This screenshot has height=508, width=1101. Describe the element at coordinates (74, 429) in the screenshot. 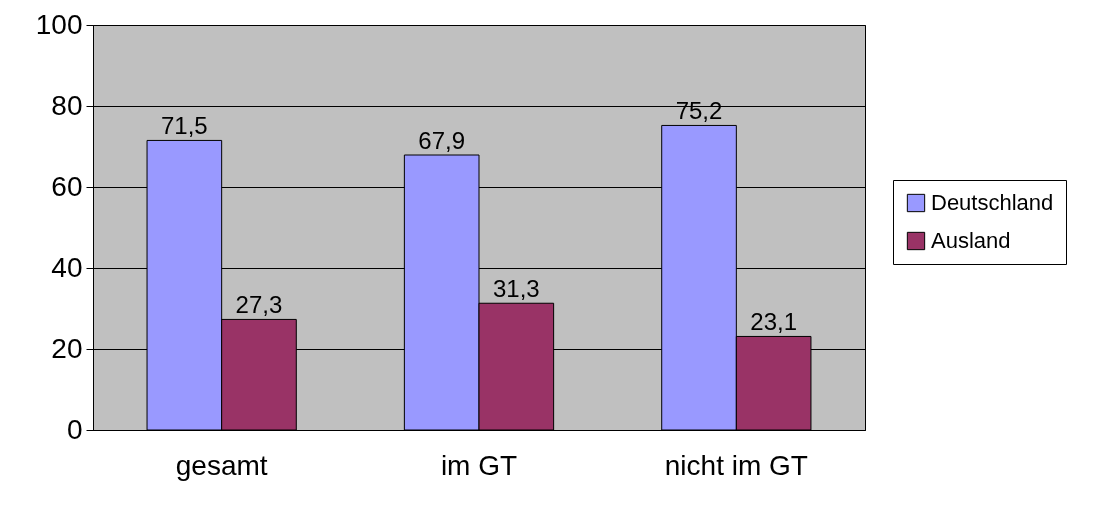

I see `y-tick-label: 0` at that location.